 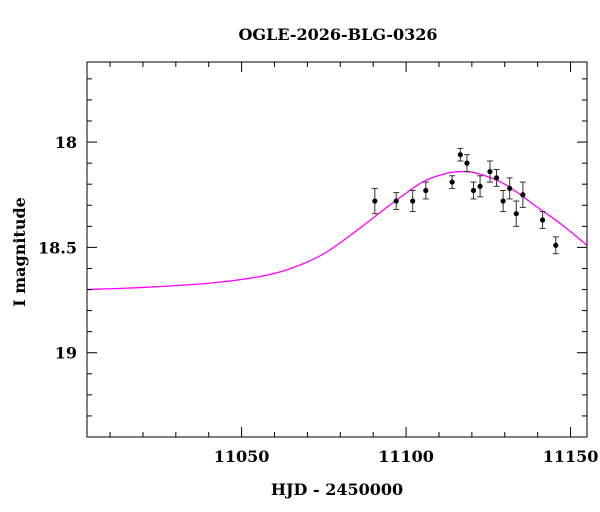 What do you see at coordinates (242, 456) in the screenshot?
I see `x-tick-label: 11050` at bounding box center [242, 456].